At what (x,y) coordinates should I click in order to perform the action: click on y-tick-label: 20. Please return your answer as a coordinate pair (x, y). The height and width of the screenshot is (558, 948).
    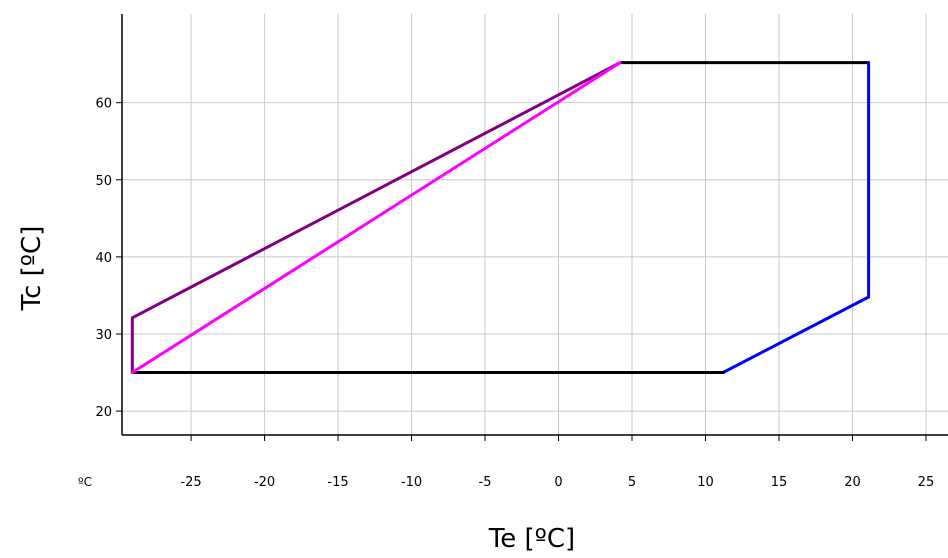
    Looking at the image, I should click on (103, 412).